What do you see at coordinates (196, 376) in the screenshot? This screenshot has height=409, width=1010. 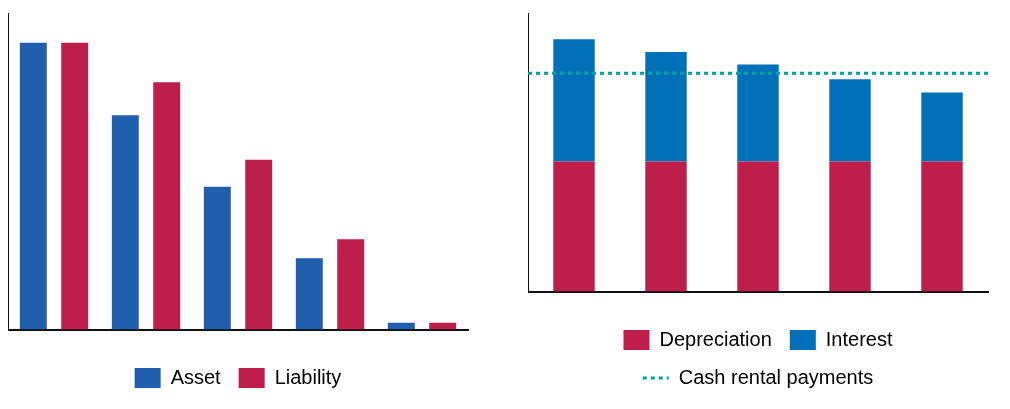 I see `legend-label: Asset` at bounding box center [196, 376].